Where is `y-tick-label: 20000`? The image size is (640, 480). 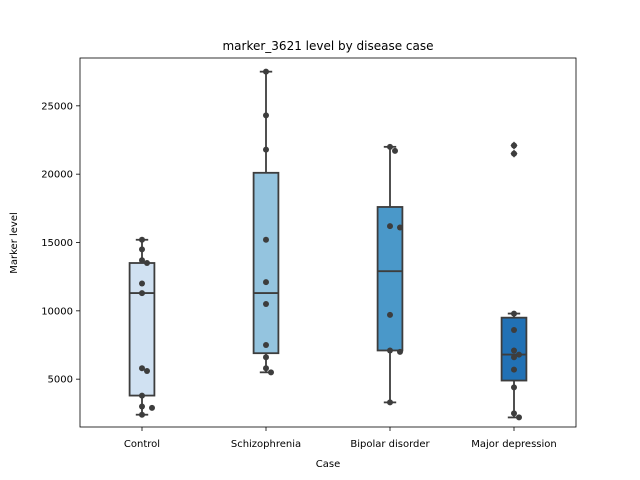 y-tick-label: 20000 is located at coordinates (57, 175).